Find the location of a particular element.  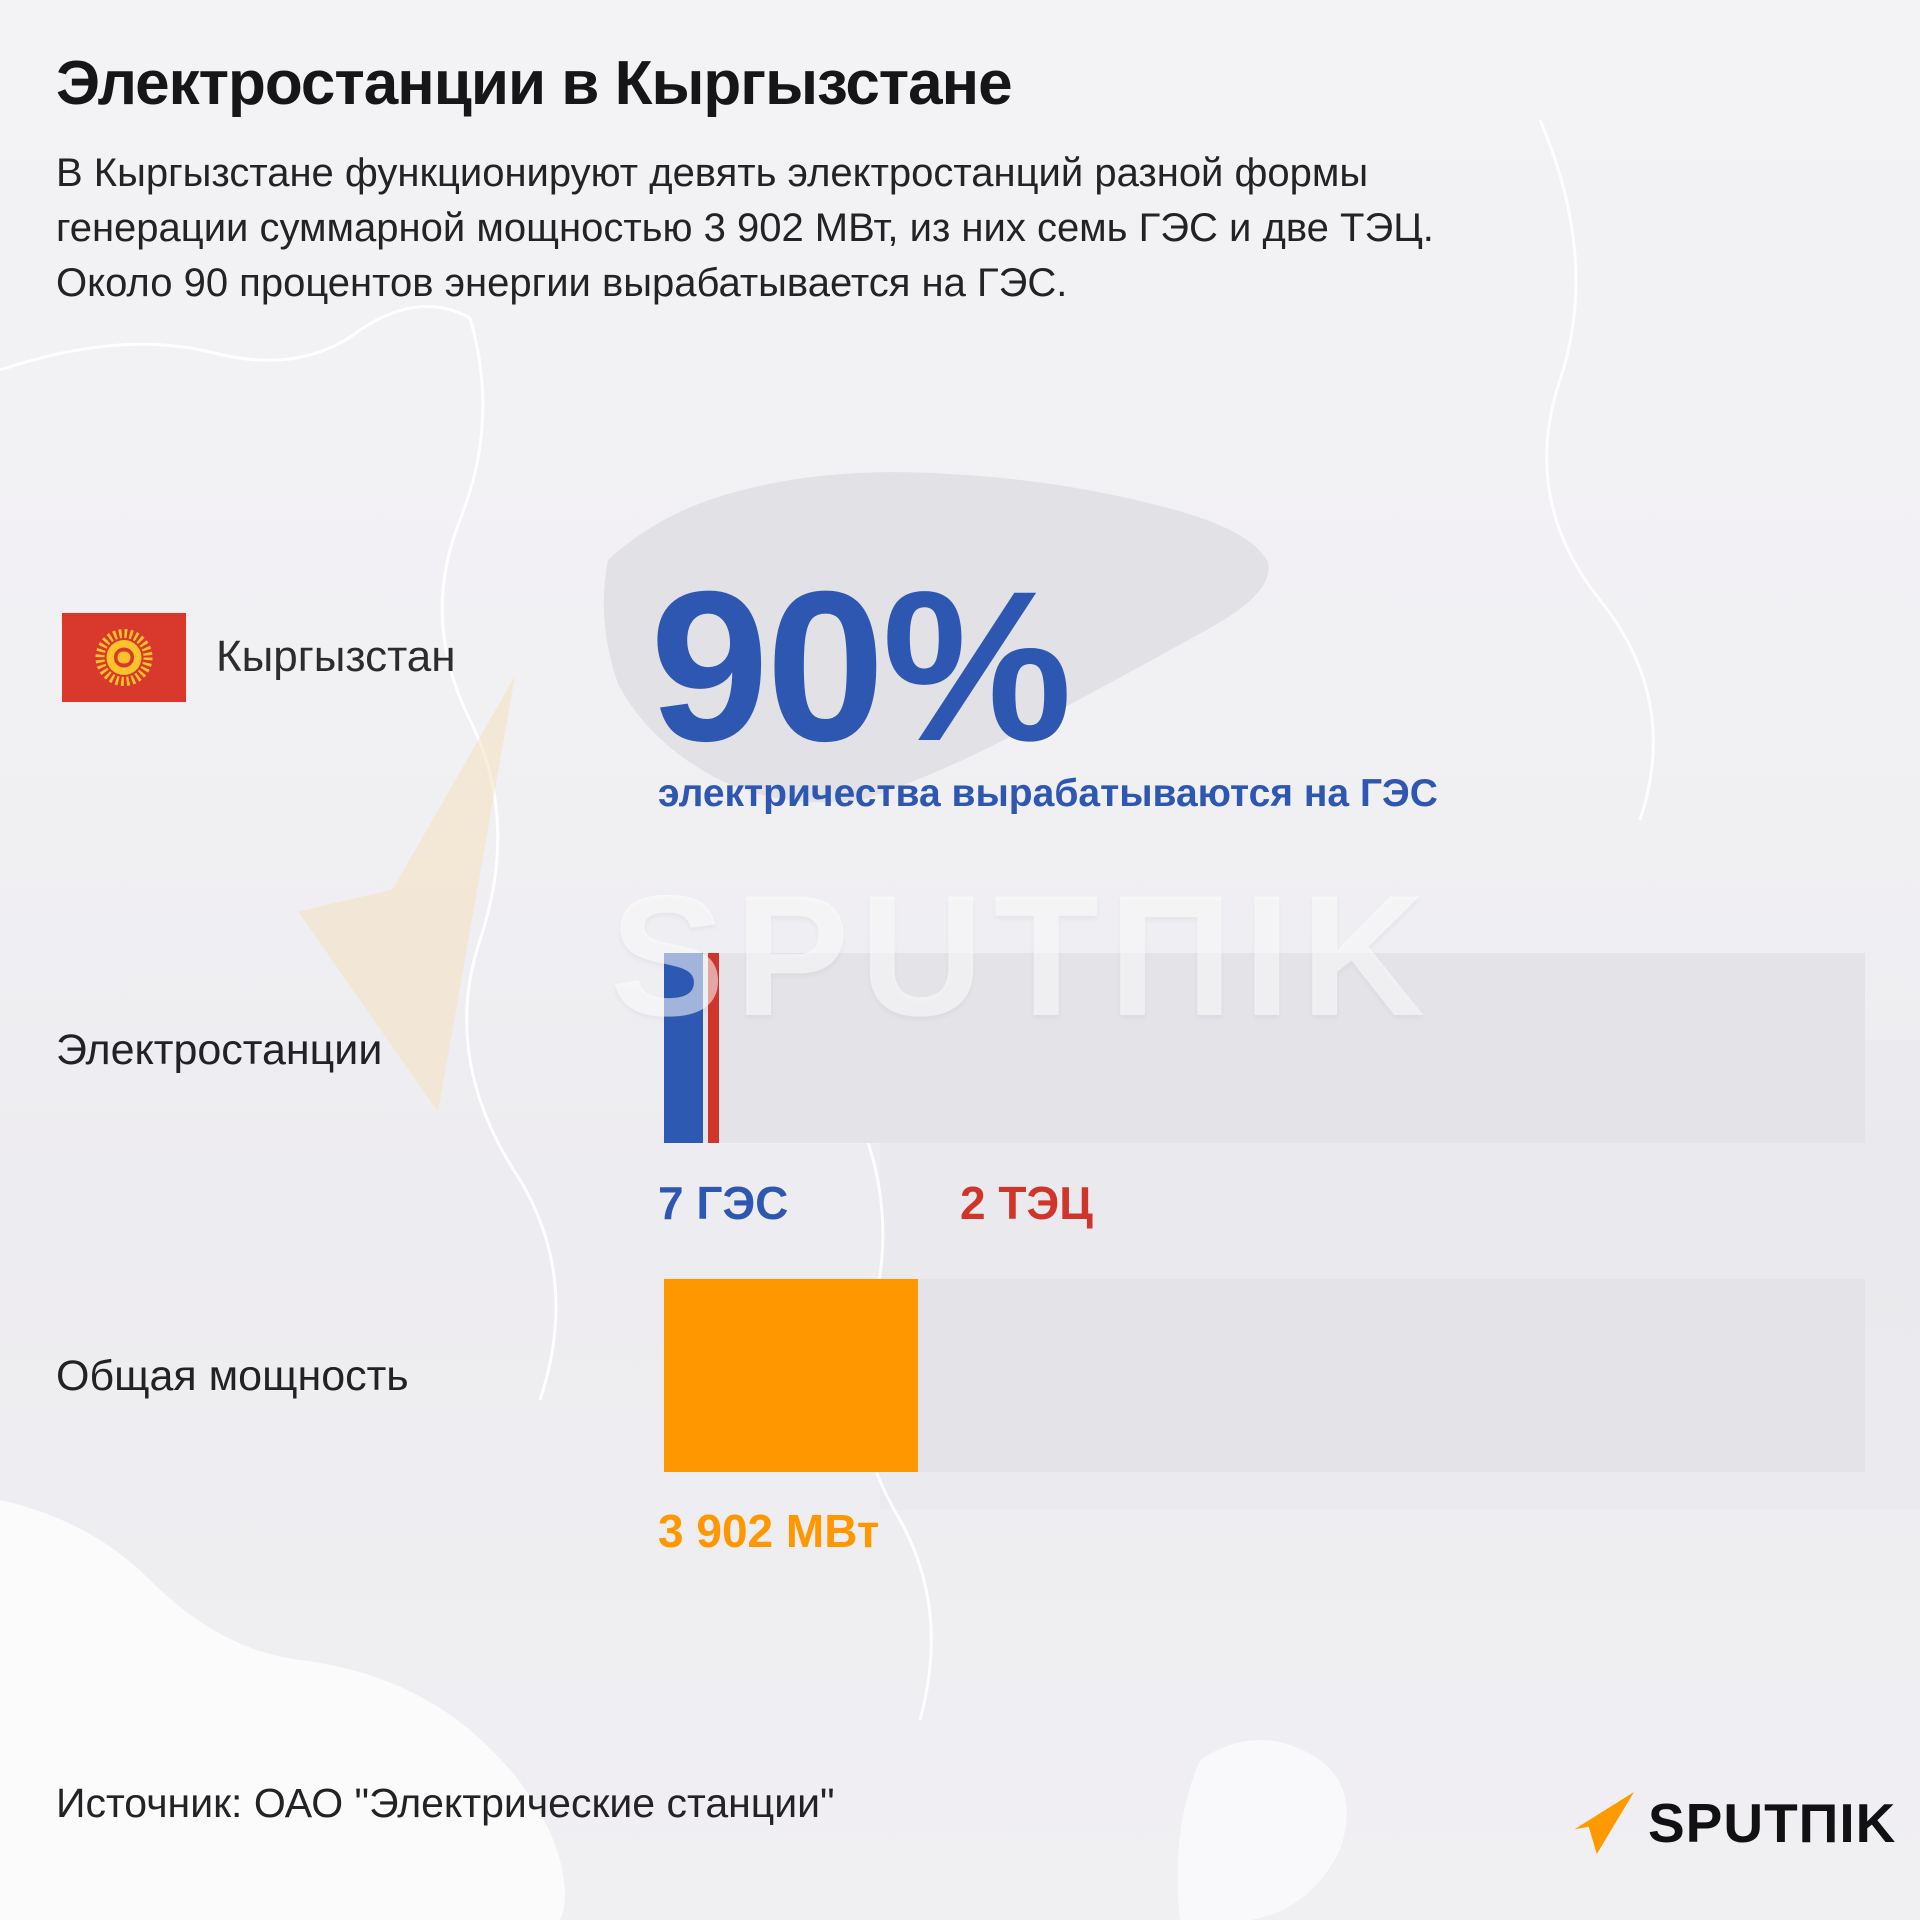

kyrgyzstan-map-shape is located at coordinates (936, 637).